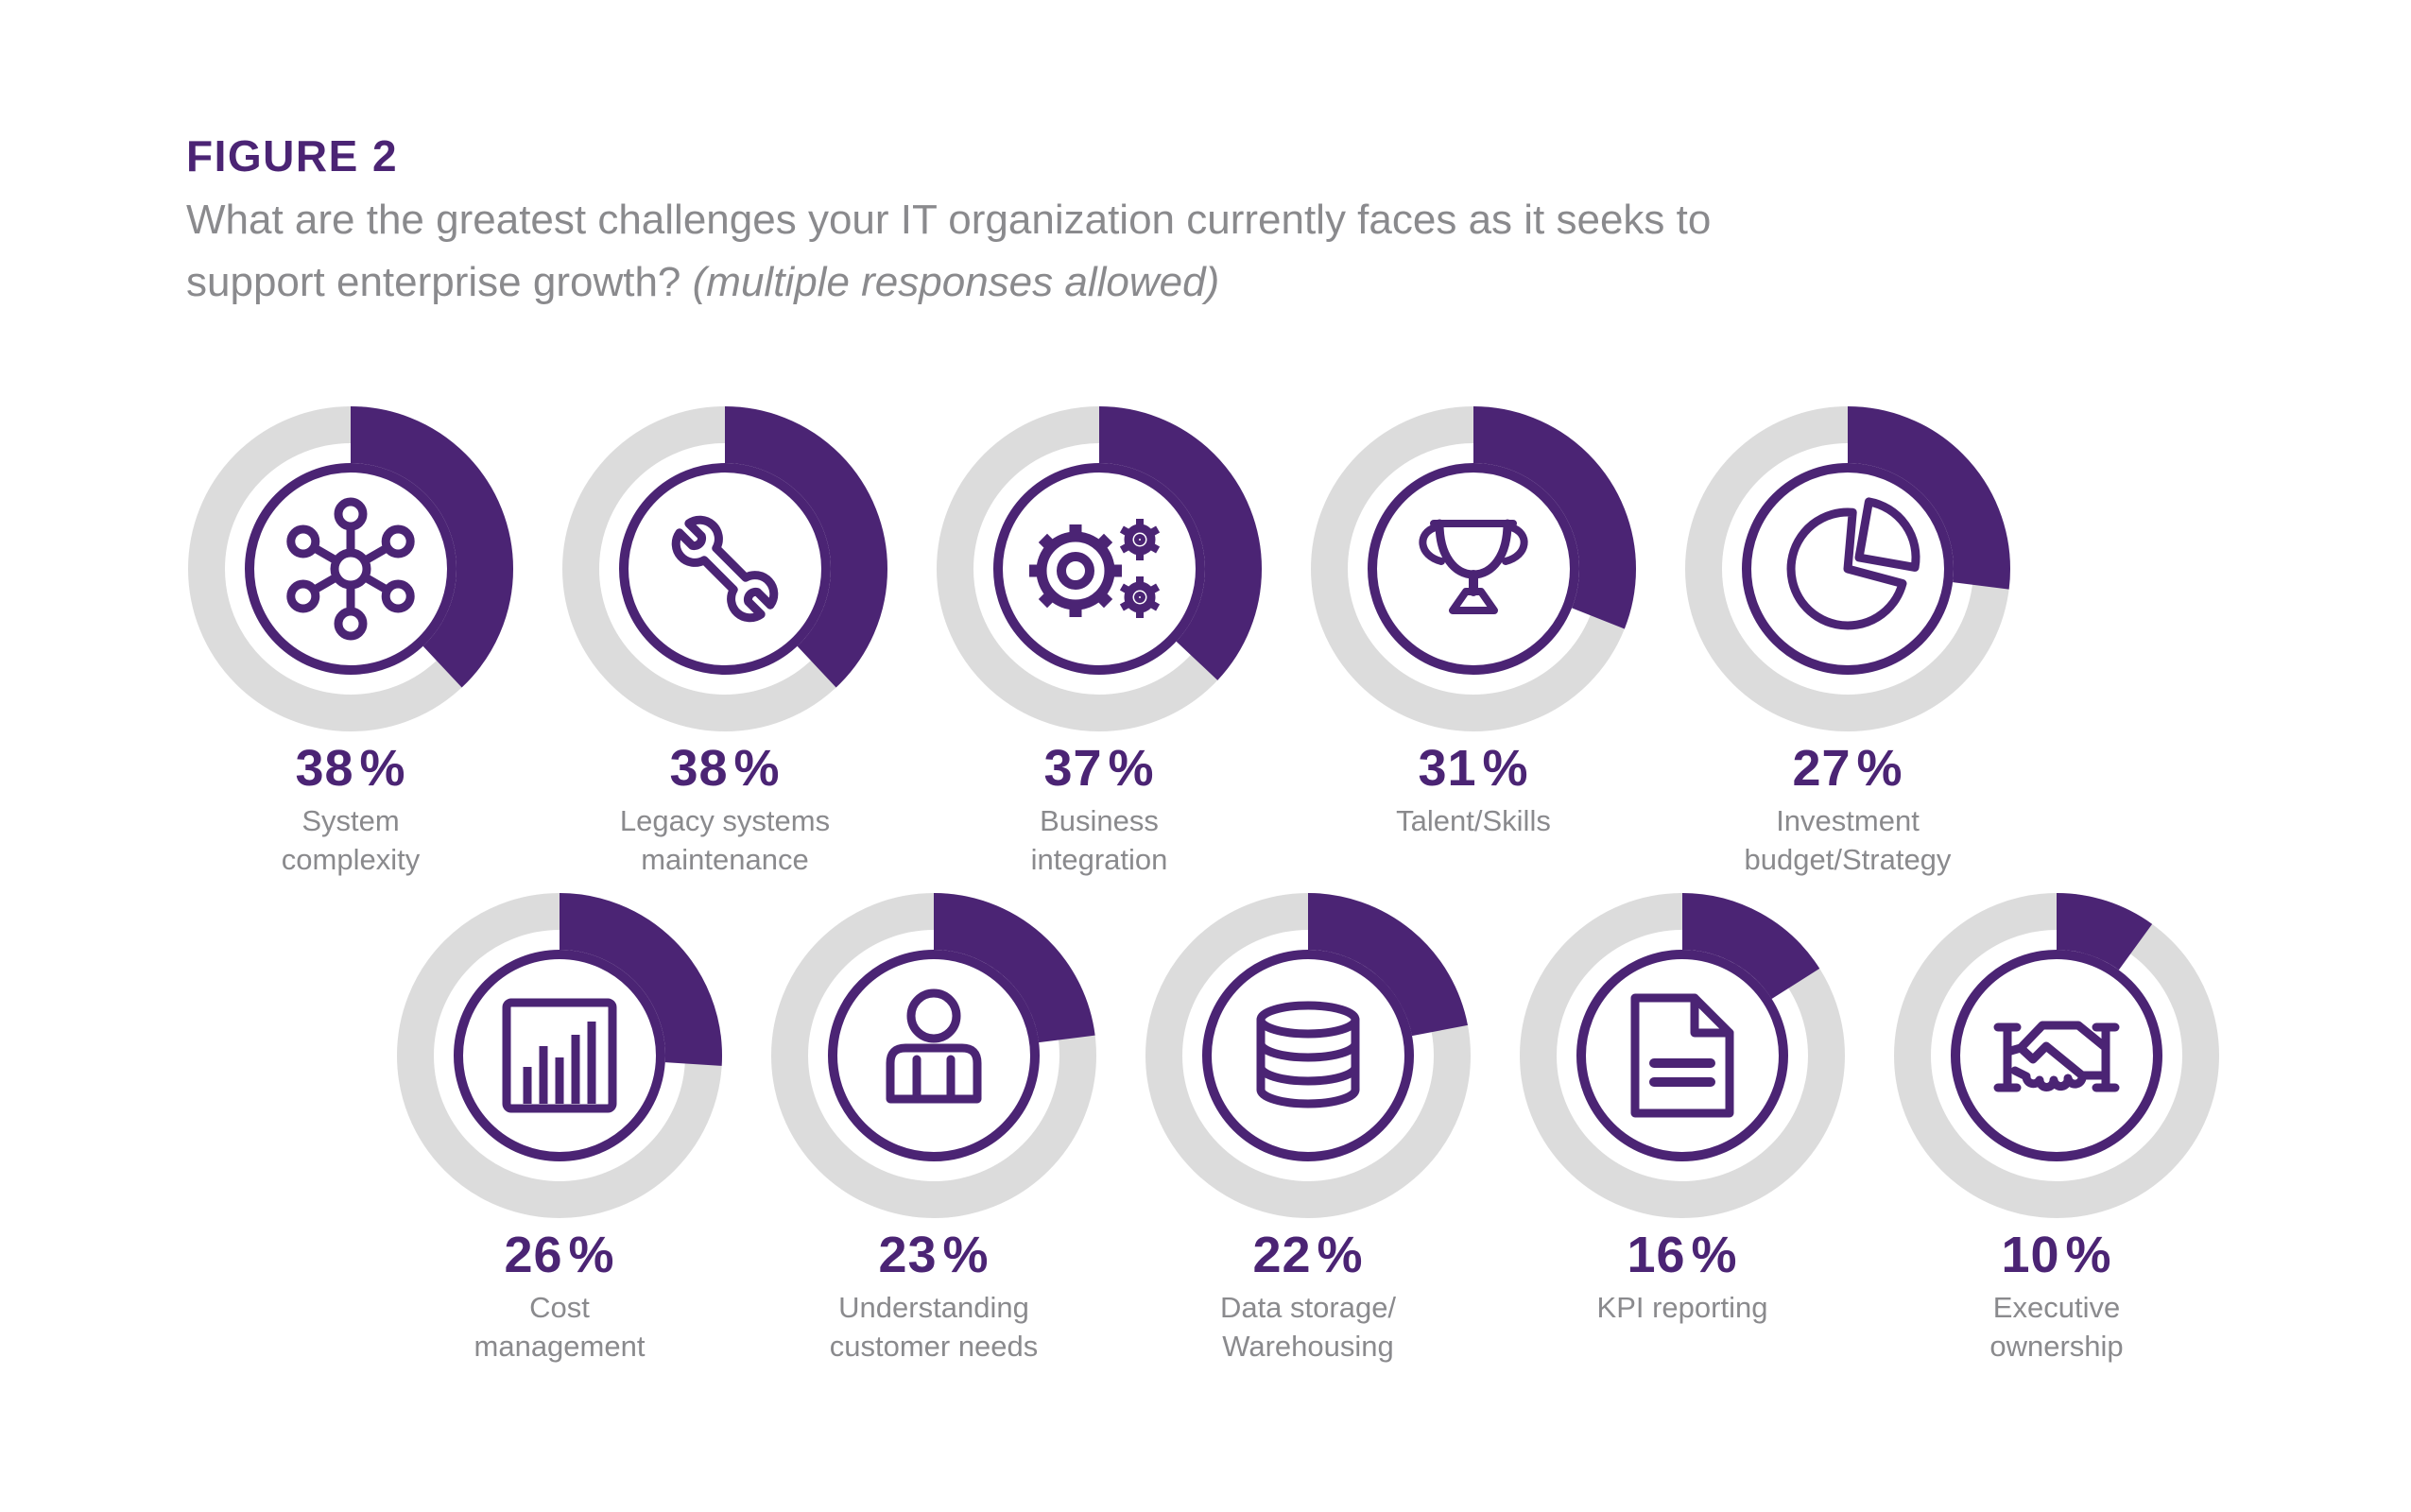  I want to click on network-hub-icon, so click(351, 569).